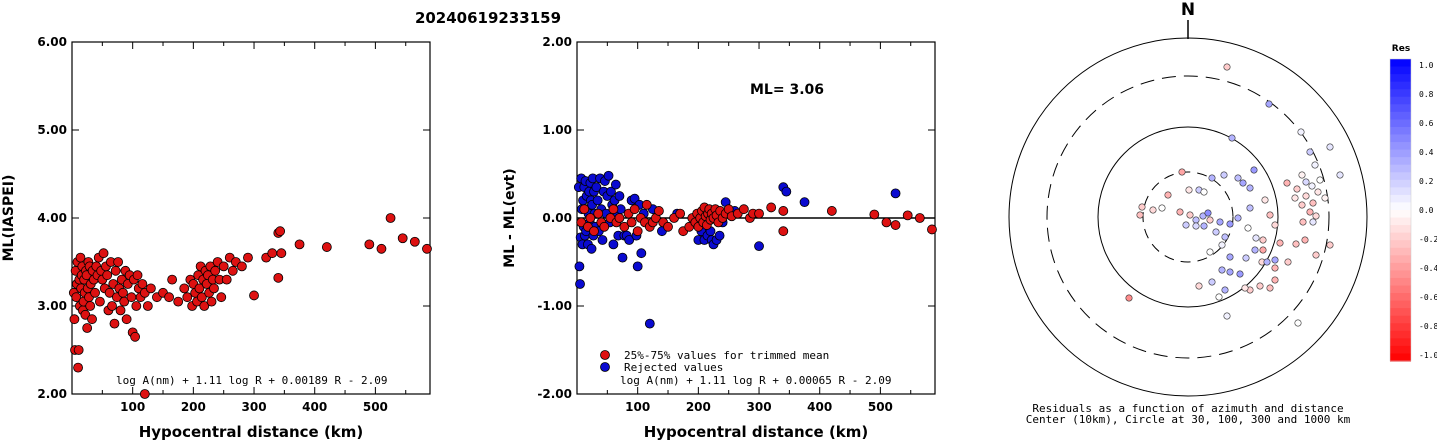  What do you see at coordinates (1428, 268) in the screenshot?
I see `colorbar-tick-label: -0.4` at bounding box center [1428, 268].